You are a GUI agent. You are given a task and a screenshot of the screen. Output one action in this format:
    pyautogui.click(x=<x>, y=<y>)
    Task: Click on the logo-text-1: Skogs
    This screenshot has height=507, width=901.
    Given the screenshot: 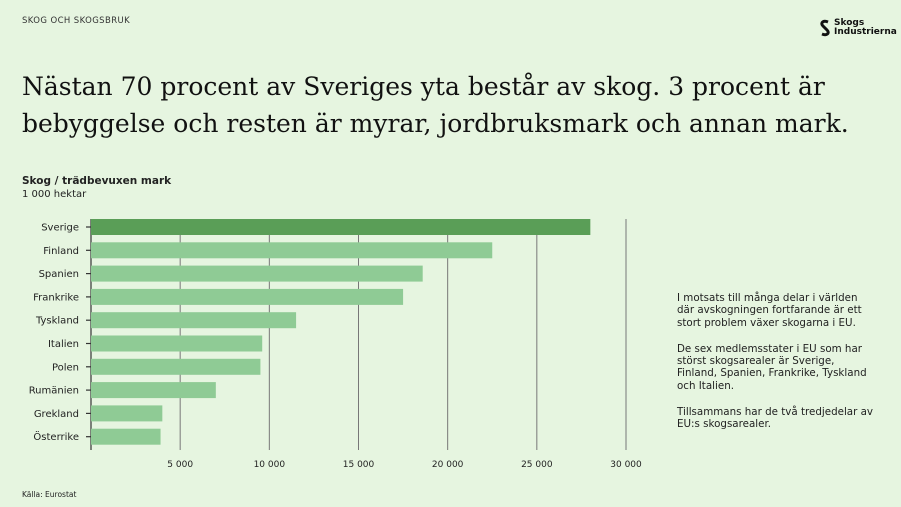 What is the action you would take?
    pyautogui.click(x=849, y=23)
    